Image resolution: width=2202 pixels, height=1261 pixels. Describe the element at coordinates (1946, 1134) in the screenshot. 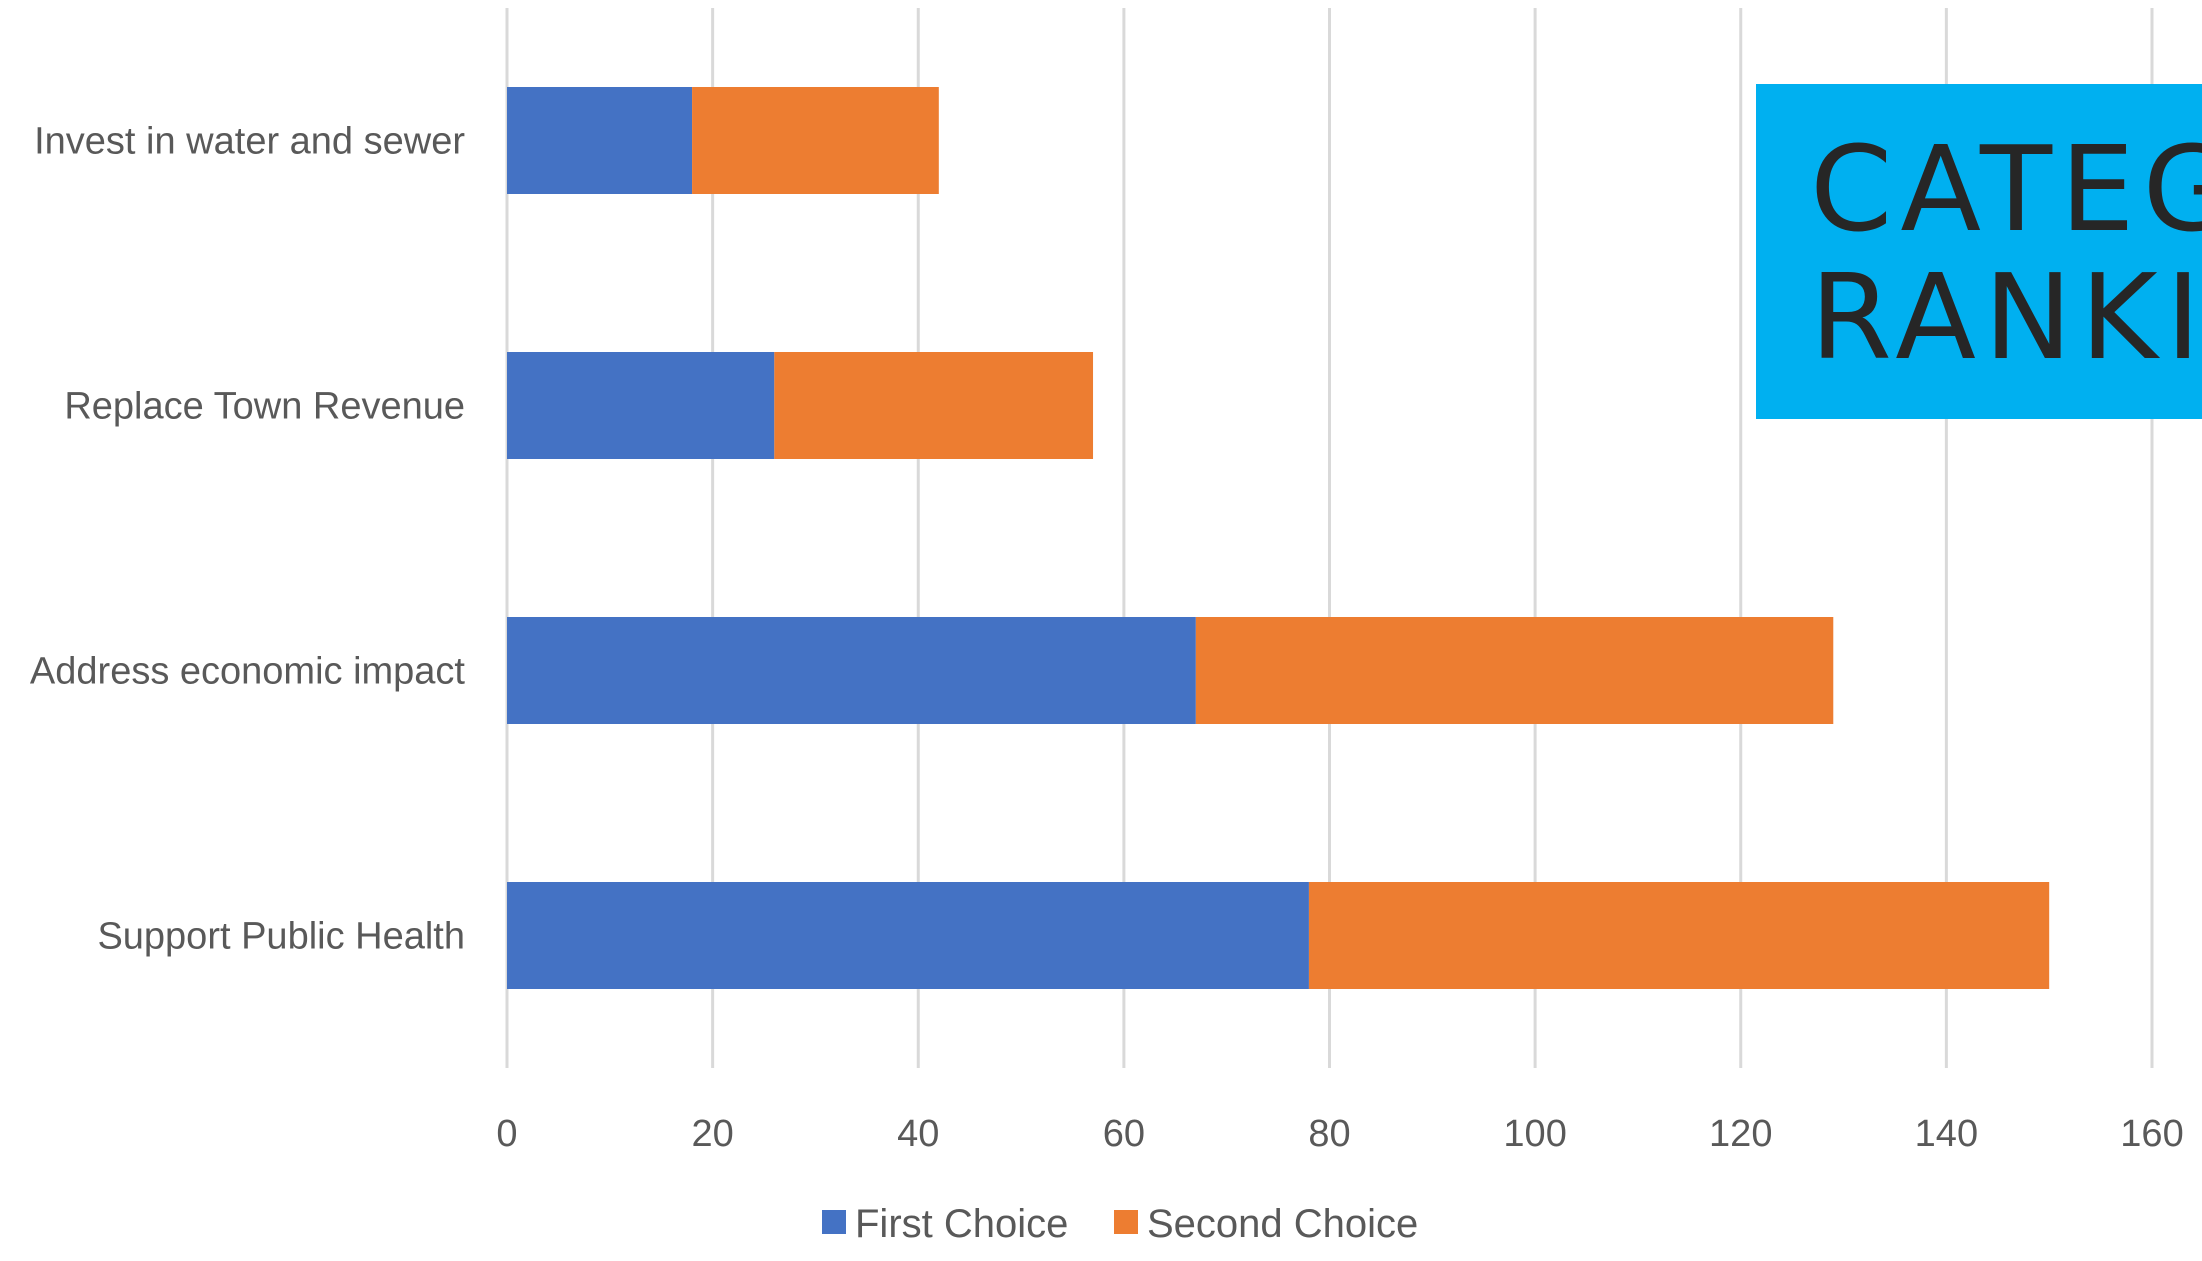

I see `x-tick-label: 140` at that location.